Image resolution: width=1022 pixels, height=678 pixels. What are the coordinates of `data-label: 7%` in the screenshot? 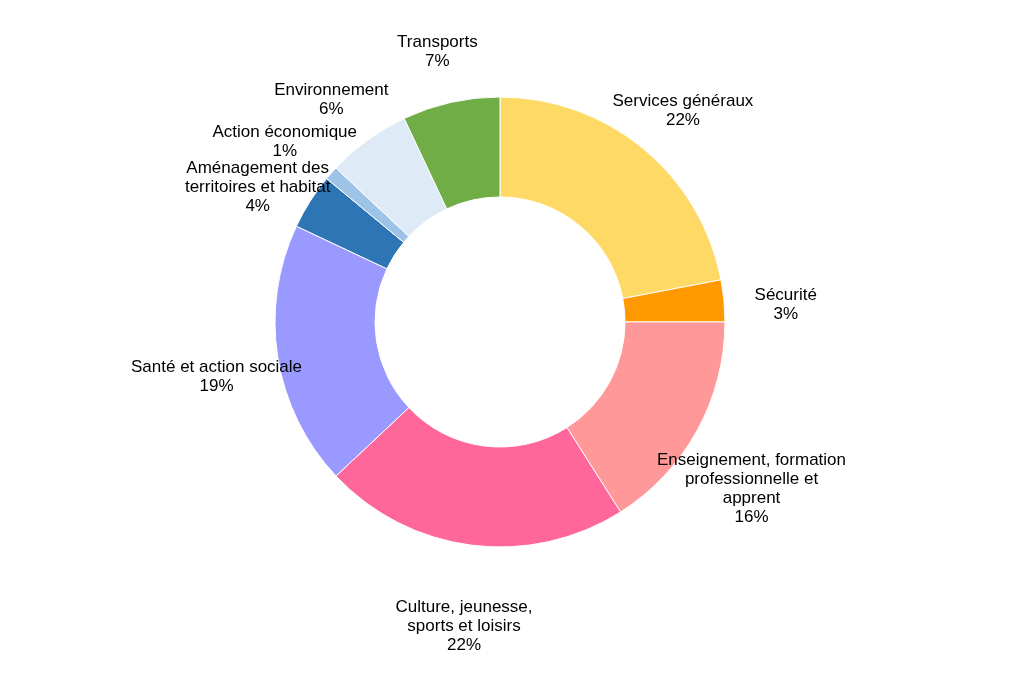 It's located at (437, 60).